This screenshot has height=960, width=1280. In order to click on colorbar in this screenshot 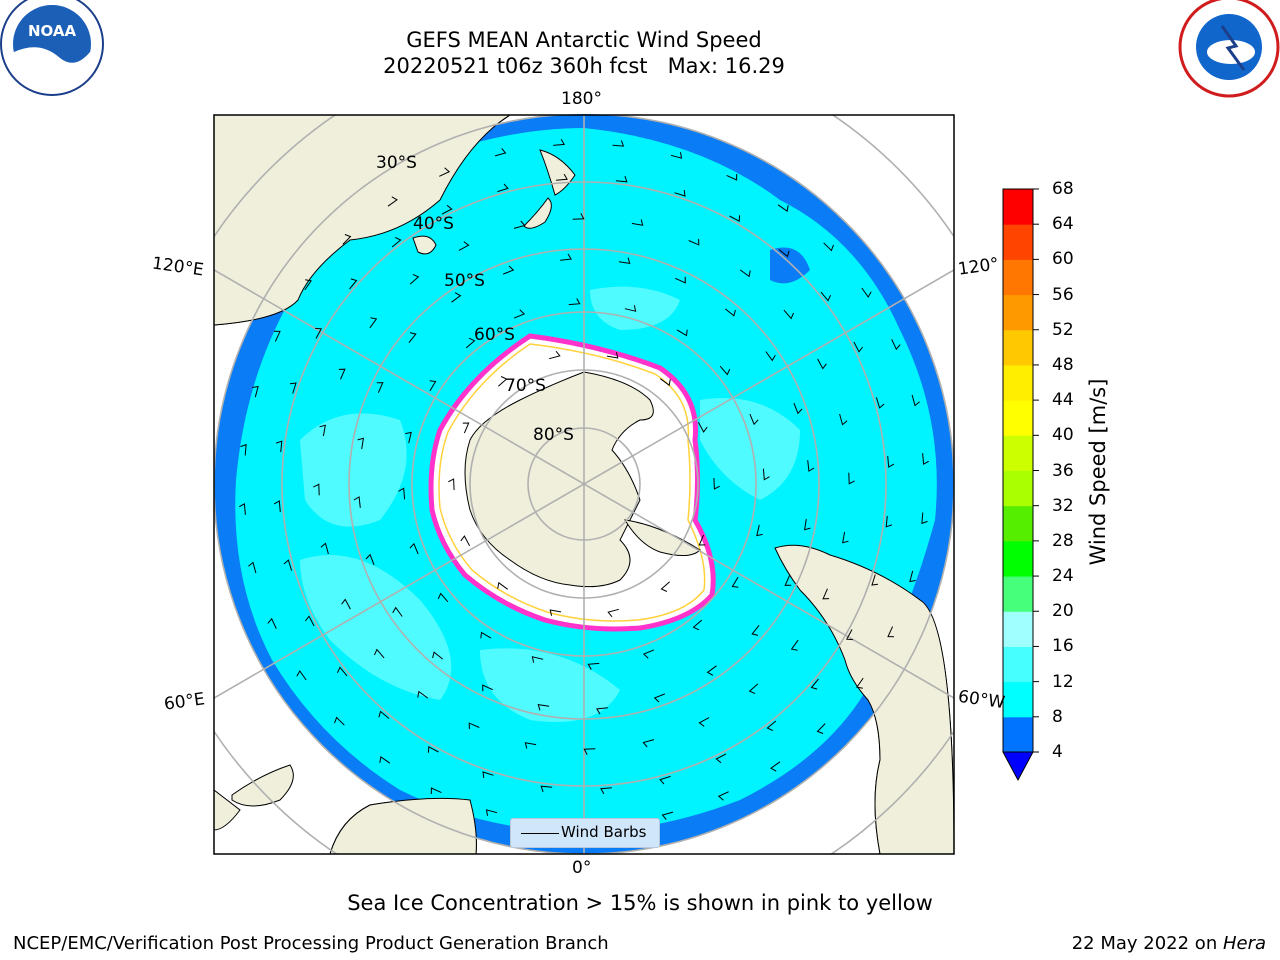, I will do `click(1020, 485)`.